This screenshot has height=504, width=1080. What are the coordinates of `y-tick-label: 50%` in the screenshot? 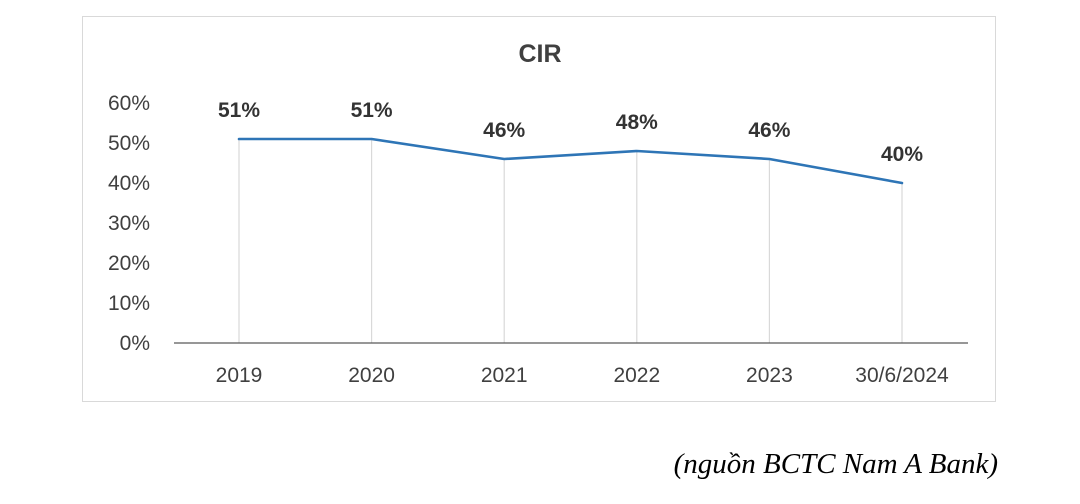 It's located at (129, 143).